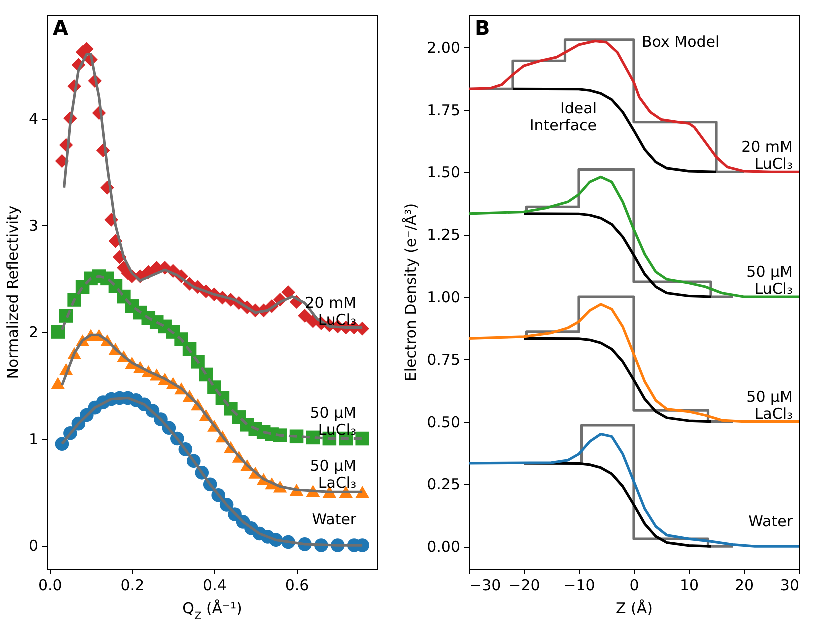 The height and width of the screenshot is (627, 828). I want to click on x-tick-label: 0.4, so click(215, 585).